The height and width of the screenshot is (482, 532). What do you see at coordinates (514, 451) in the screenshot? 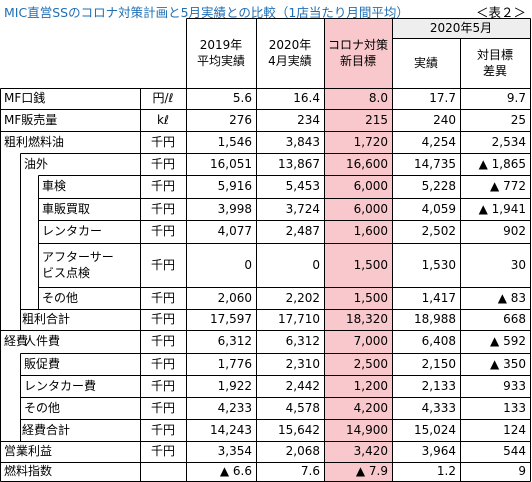
I see `value-cell-text: 544` at bounding box center [514, 451].